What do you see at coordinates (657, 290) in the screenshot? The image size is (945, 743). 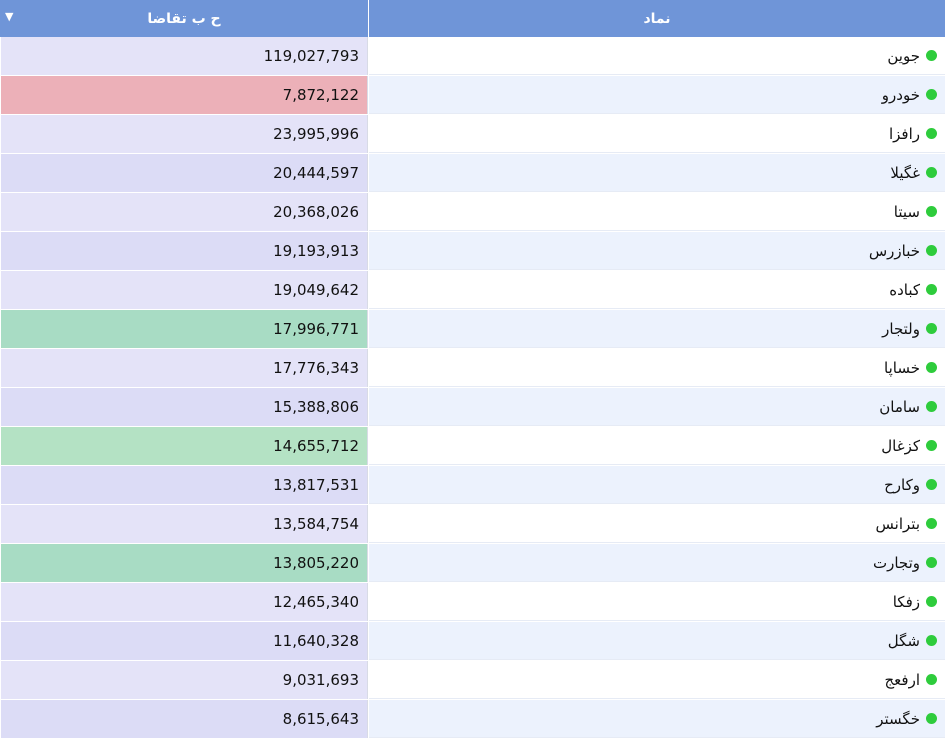 I see `symbol-cell: کباده` at bounding box center [657, 290].